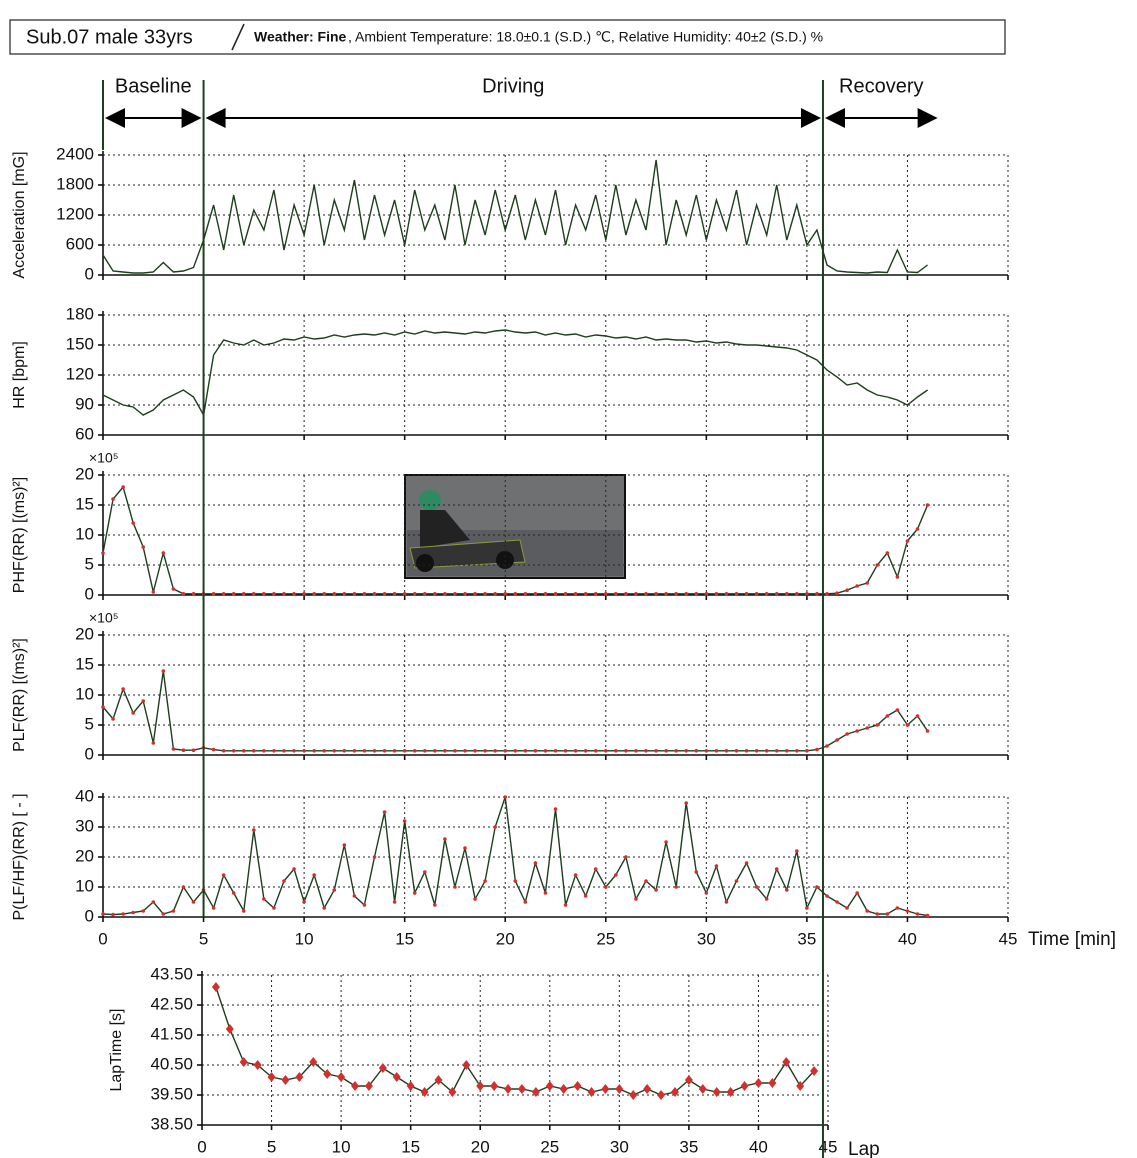  I want to click on x-tick-label: 0, so click(102, 938).